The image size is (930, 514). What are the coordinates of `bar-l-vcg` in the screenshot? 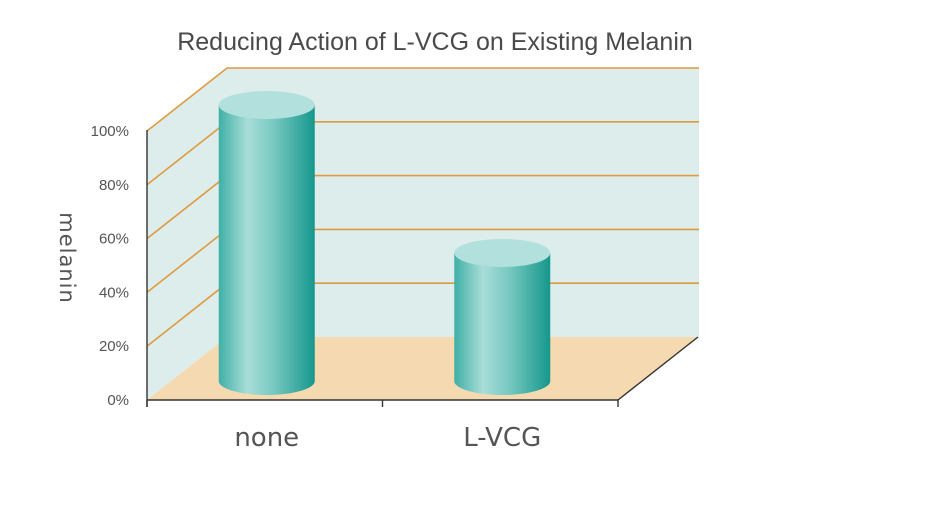 It's located at (502, 316).